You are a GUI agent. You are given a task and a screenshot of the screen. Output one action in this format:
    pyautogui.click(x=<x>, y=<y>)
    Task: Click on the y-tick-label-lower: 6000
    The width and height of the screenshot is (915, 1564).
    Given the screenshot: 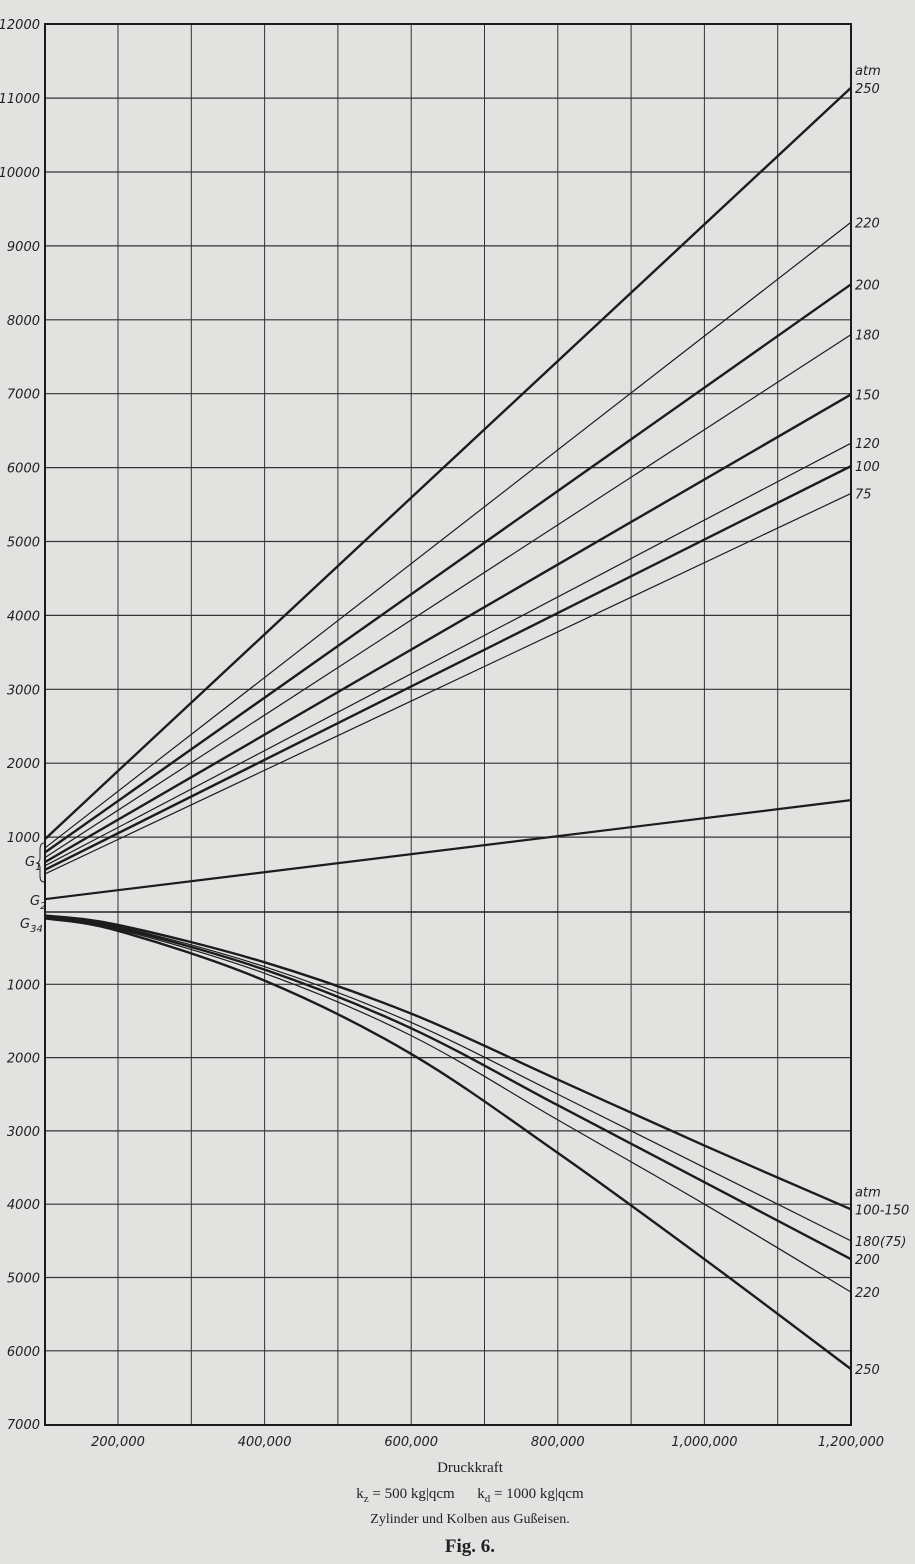 What is the action you would take?
    pyautogui.click(x=23, y=1352)
    